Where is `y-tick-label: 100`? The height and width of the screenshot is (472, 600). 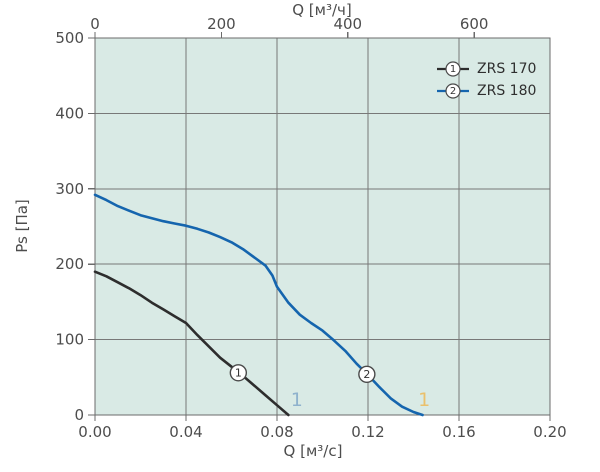 y-tick-label: 100 is located at coordinates (69, 340).